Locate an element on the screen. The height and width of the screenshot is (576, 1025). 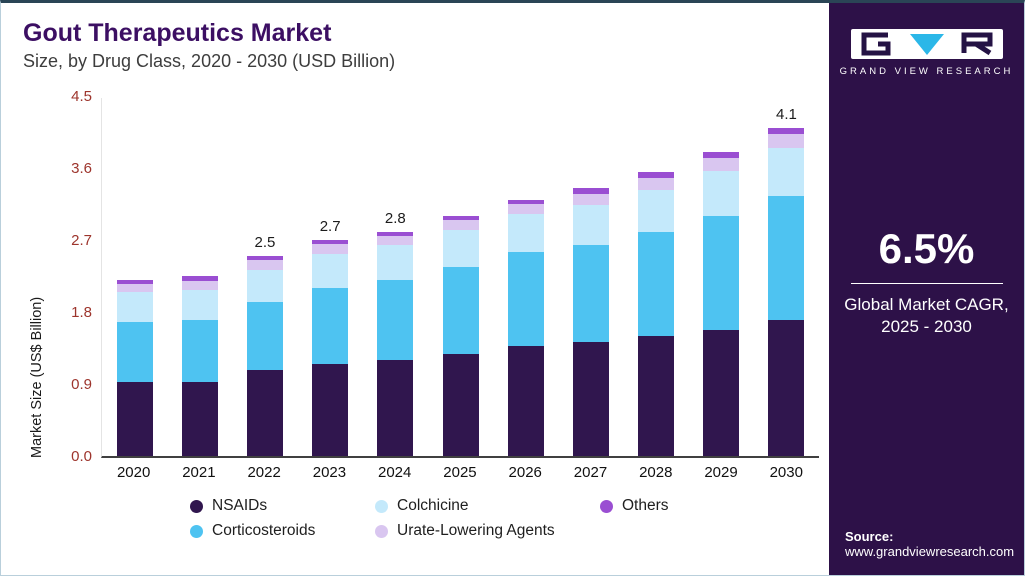
legend-item-others: Others is located at coordinates (665, 506).